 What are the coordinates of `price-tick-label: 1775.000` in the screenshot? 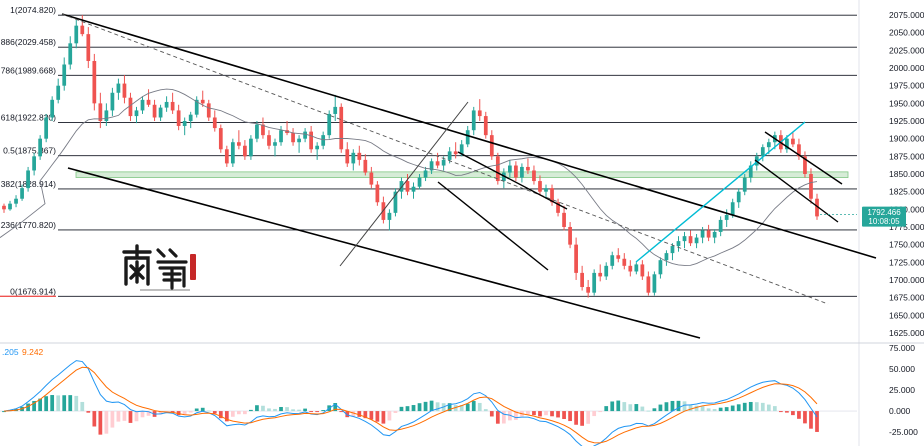 It's located at (906, 227).